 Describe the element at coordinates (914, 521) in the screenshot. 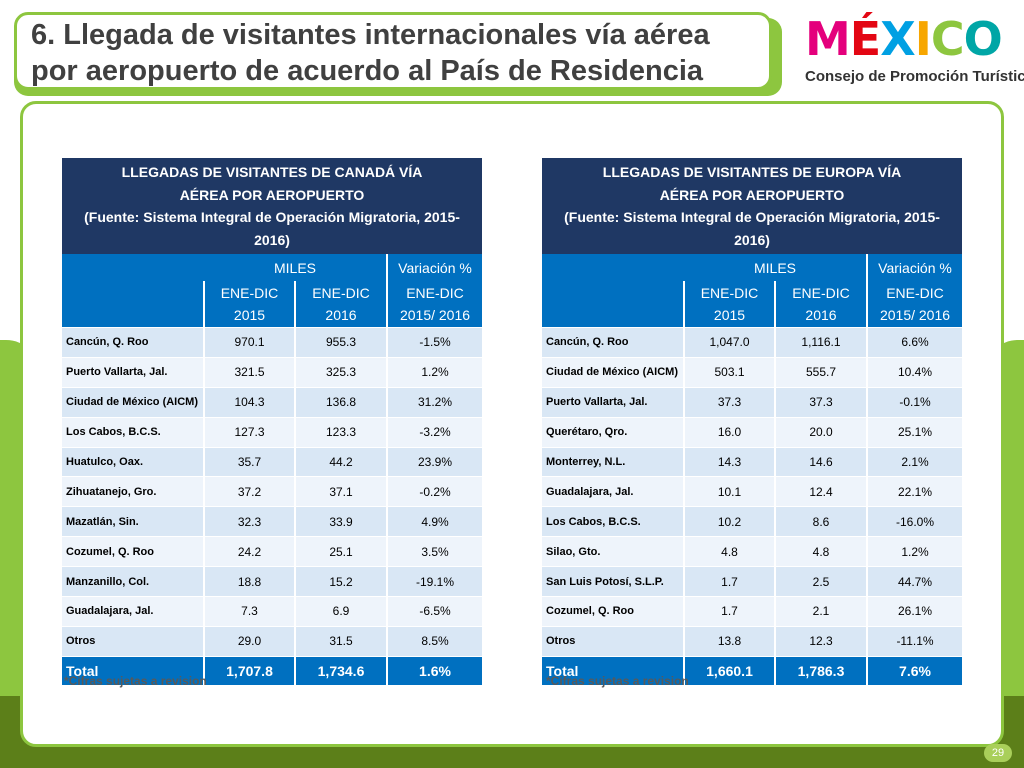

I see `variation-value: -16.0%` at that location.